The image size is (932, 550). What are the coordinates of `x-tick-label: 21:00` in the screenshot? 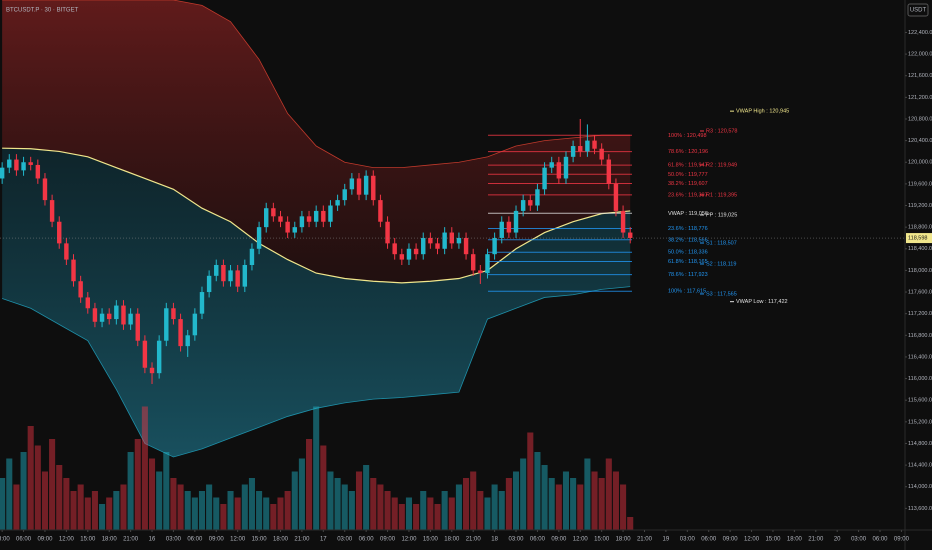 It's located at (645, 540).